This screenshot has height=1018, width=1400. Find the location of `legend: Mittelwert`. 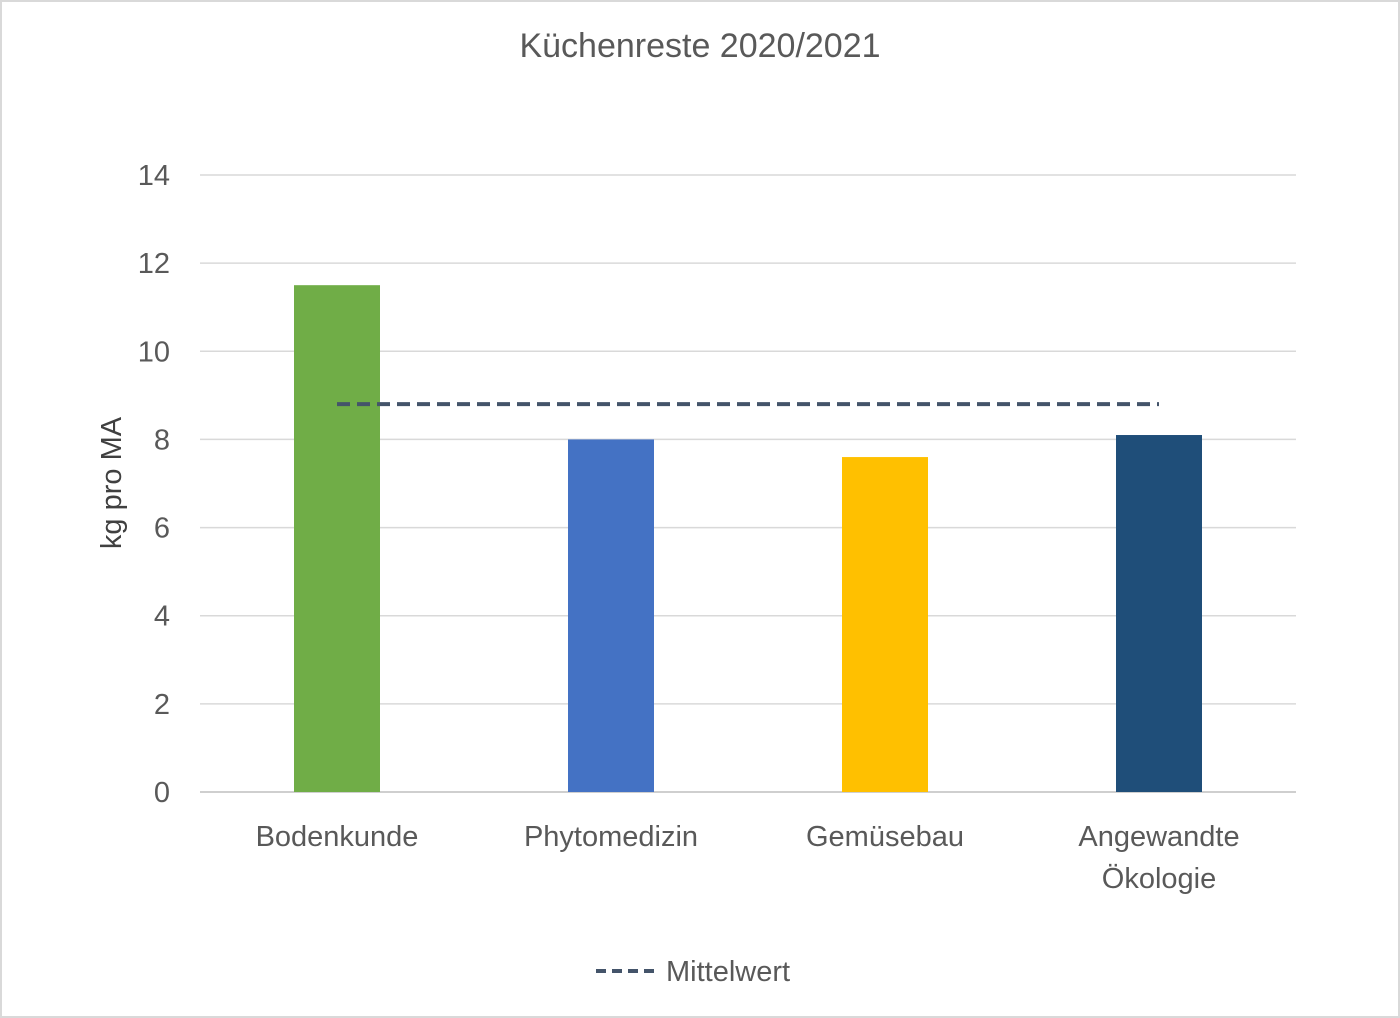

legend: Mittelwert is located at coordinates (693, 972).